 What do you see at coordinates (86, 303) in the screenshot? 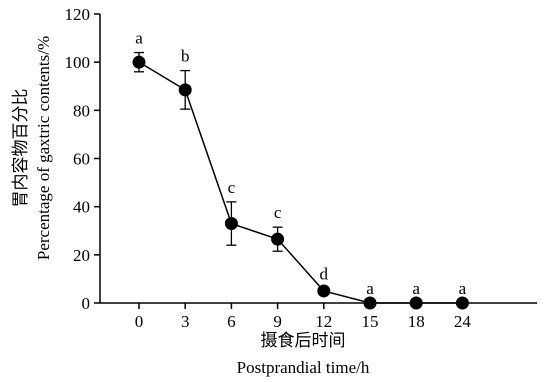
I see `y-tick-label: 0` at bounding box center [86, 303].